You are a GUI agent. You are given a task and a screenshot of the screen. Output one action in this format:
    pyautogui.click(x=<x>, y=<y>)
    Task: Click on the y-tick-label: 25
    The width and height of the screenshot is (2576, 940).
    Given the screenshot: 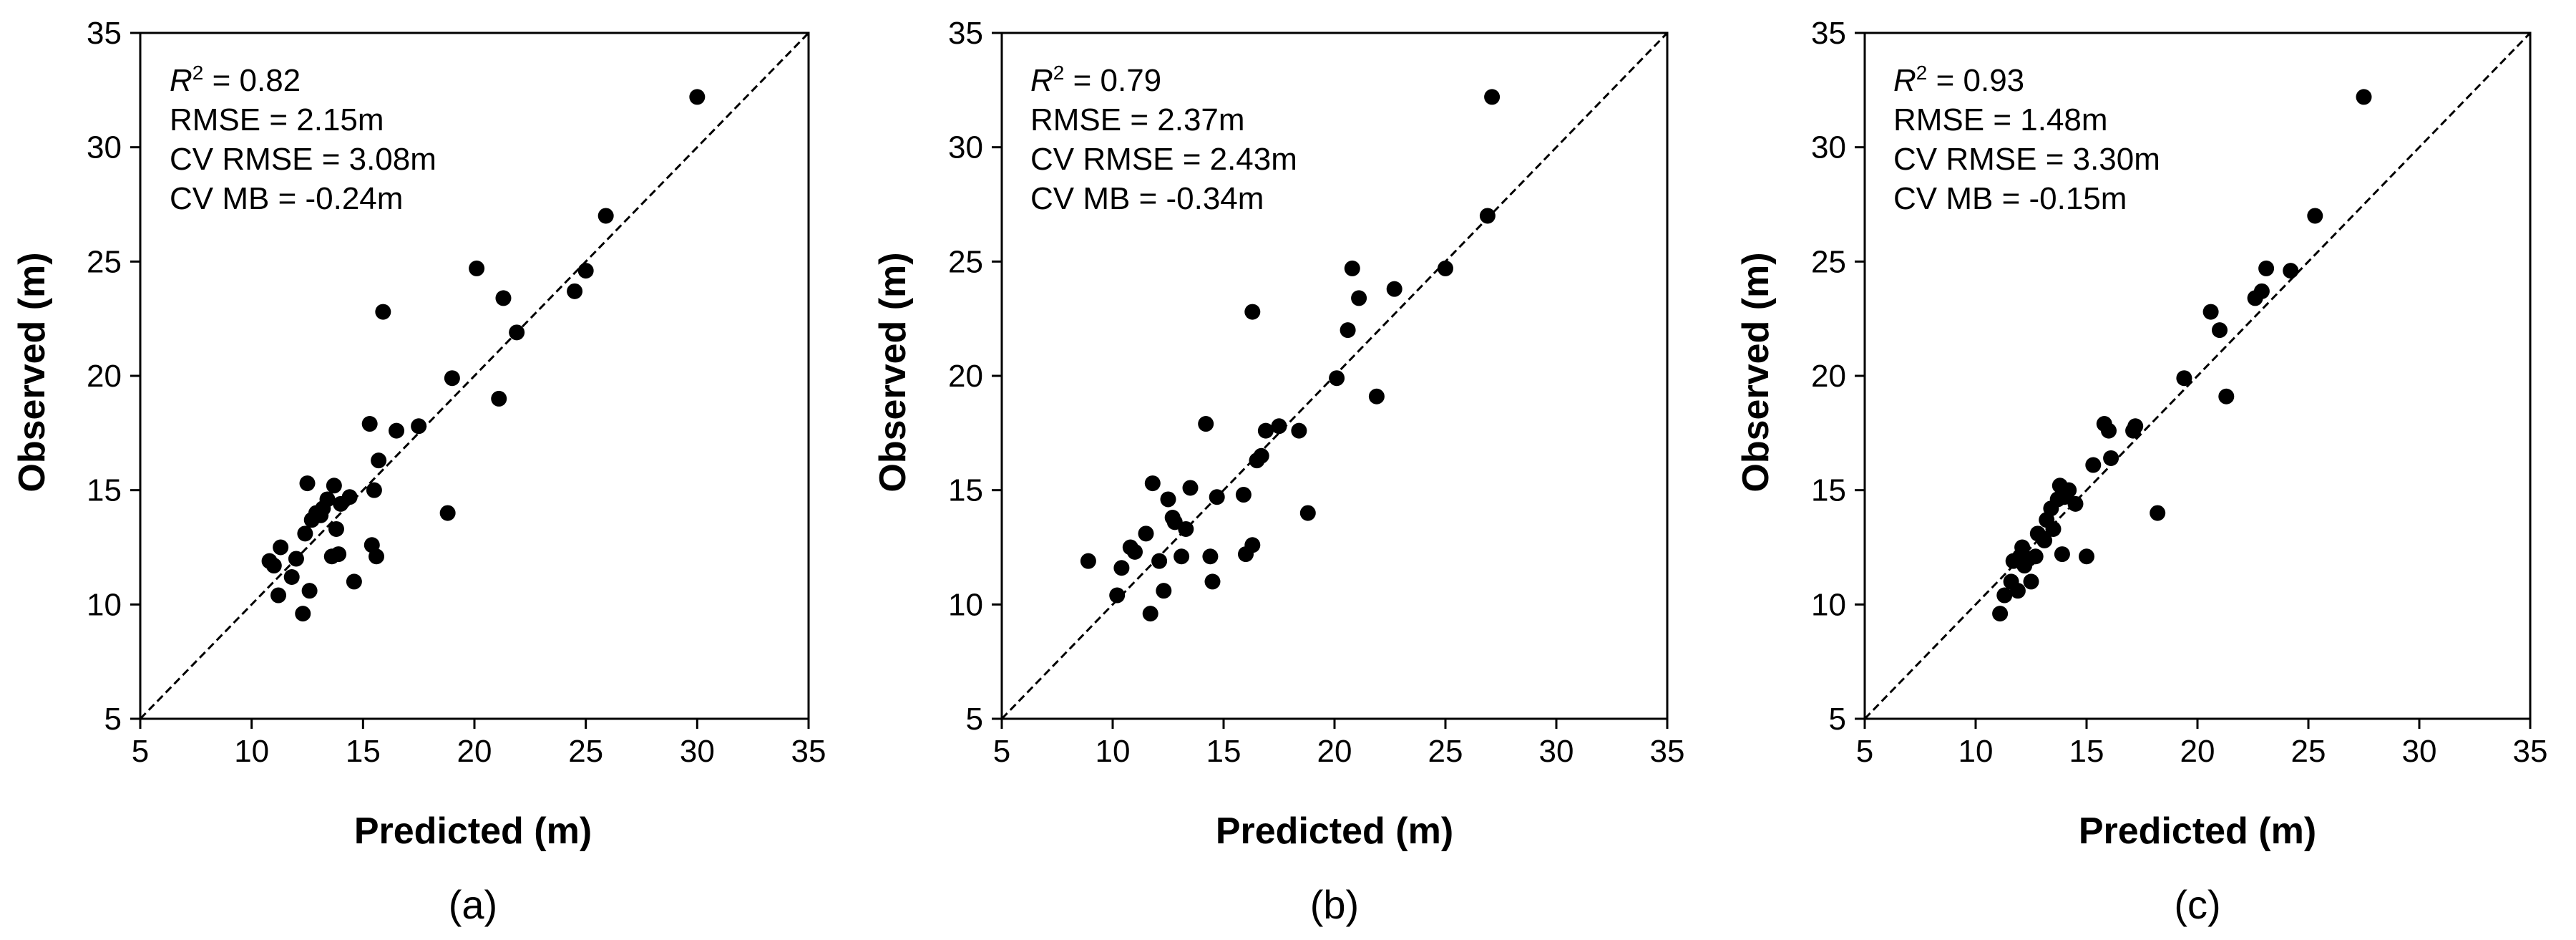 What is the action you would take?
    pyautogui.click(x=104, y=261)
    